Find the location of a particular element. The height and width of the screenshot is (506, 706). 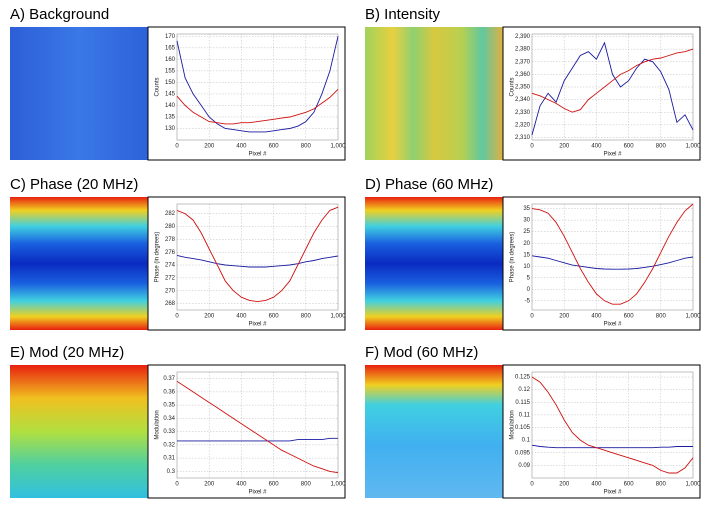

y-tick-label: 0.32 is located at coordinates (169, 445).